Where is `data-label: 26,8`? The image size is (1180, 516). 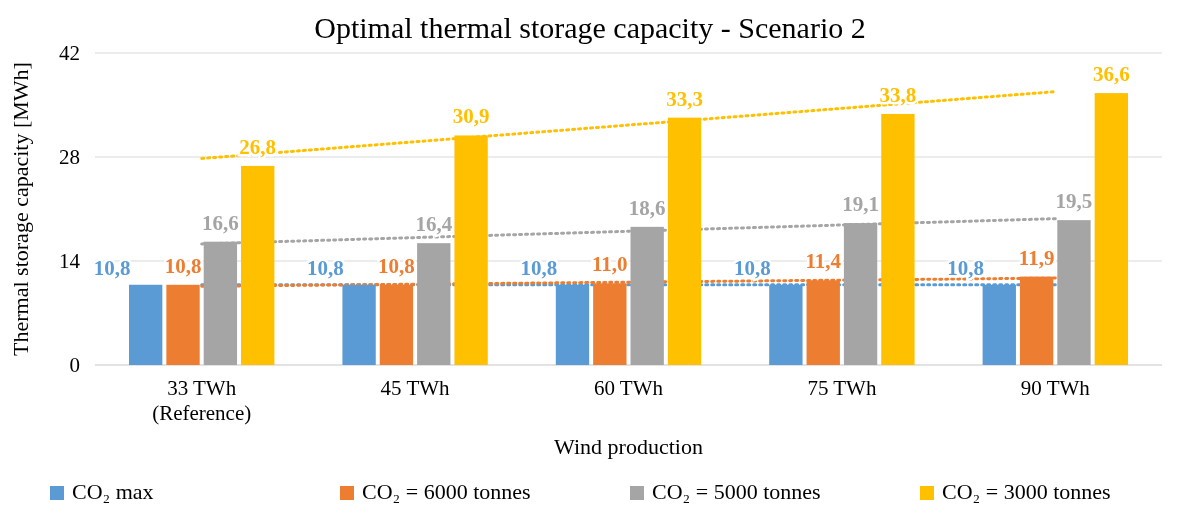
data-label: 26,8 is located at coordinates (258, 146).